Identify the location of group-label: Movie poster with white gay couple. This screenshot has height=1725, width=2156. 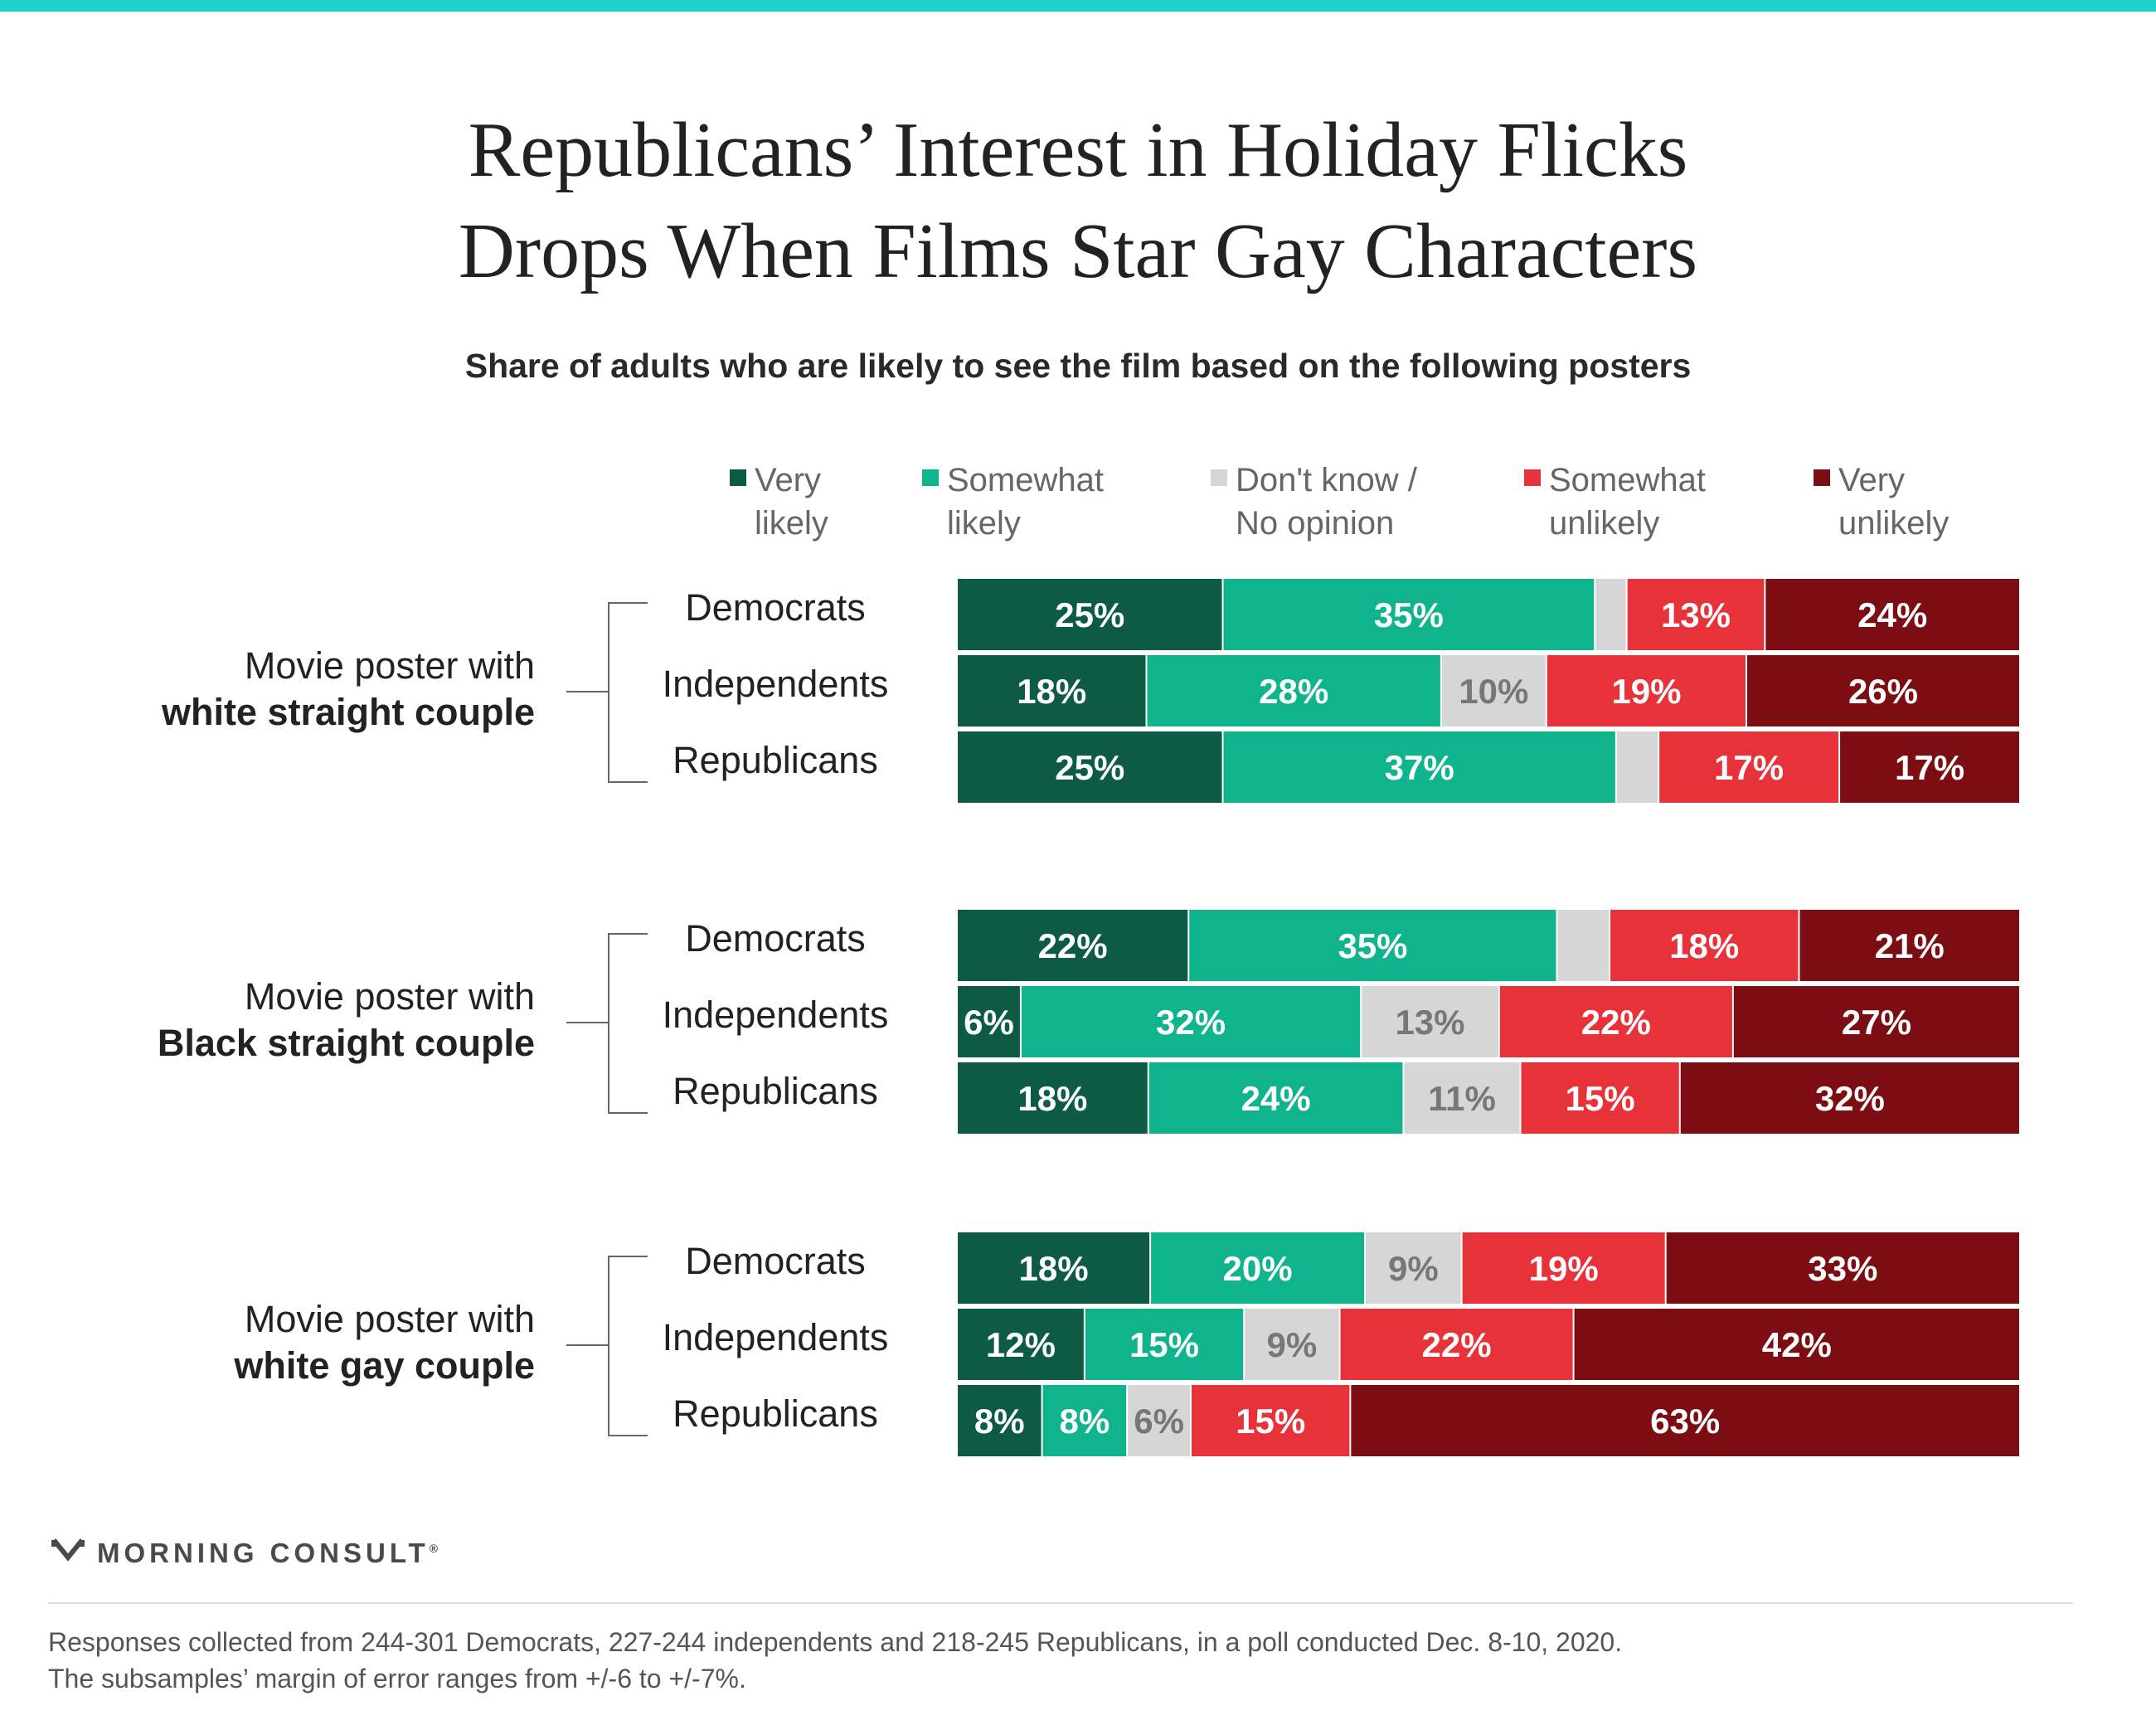
(292, 1343).